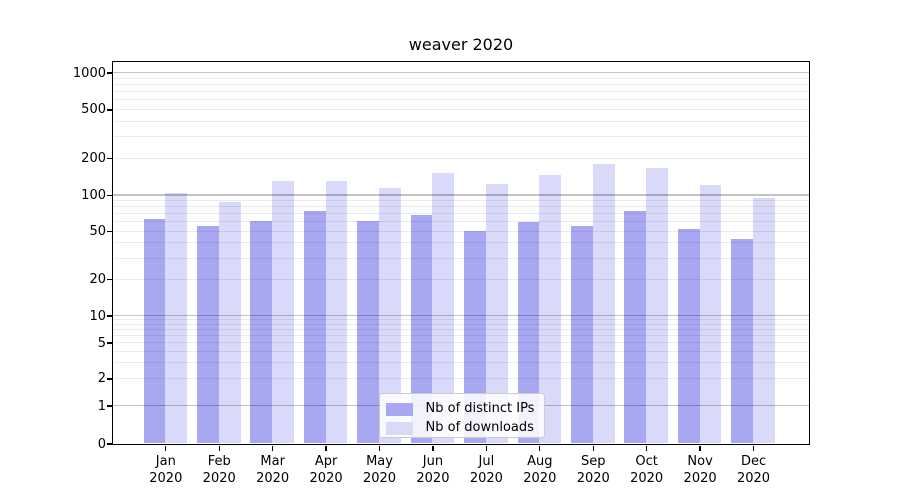 The height and width of the screenshot is (500, 900). I want to click on x-tick-label-apr: Apr 2020, so click(326, 470).